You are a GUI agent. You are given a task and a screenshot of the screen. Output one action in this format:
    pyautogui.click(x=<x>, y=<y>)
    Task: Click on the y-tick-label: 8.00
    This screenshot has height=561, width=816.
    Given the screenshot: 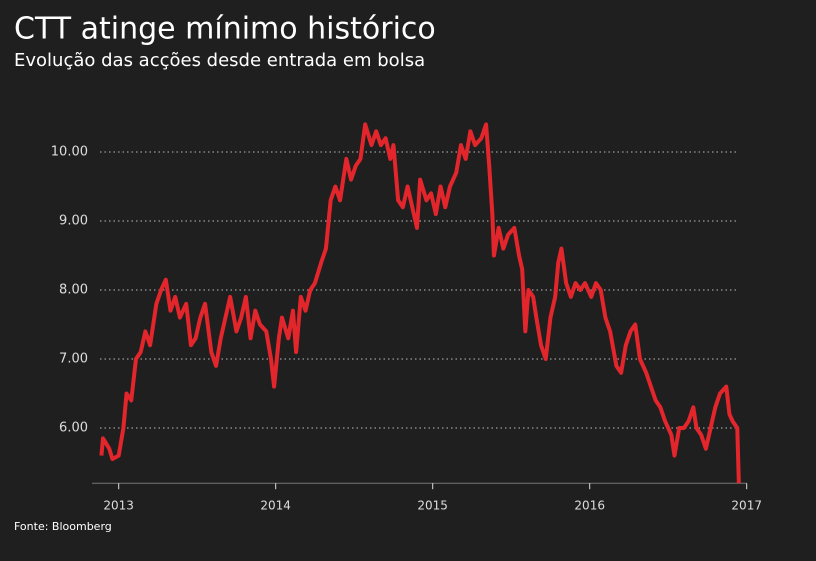 What is the action you would take?
    pyautogui.click(x=73, y=290)
    